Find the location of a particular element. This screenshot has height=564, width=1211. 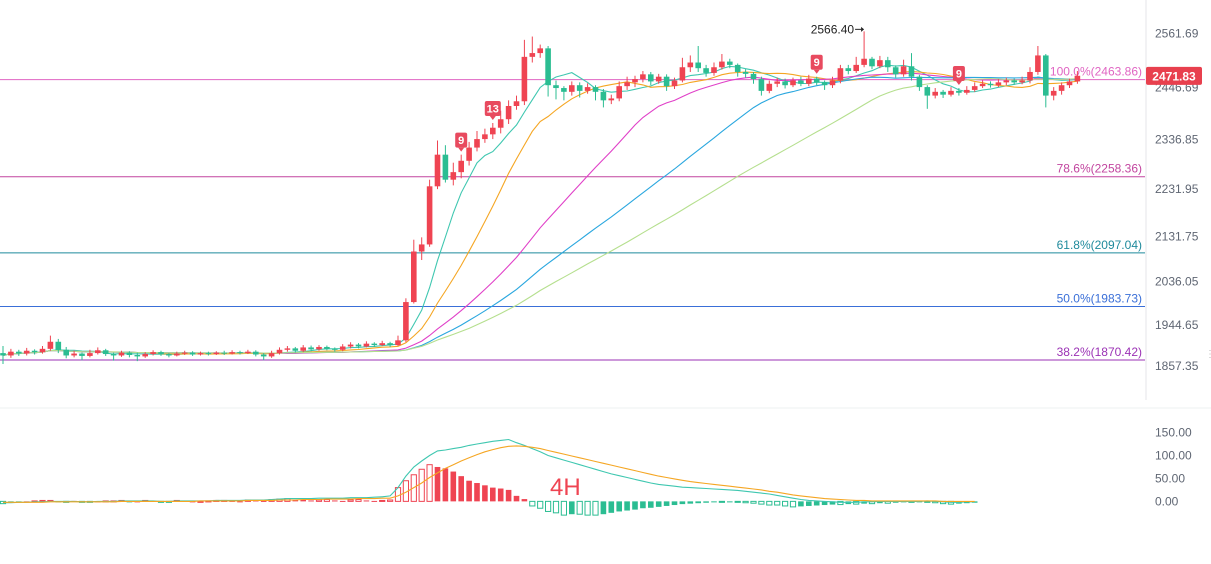

high-price-arrowhead is located at coordinates (863, 29).